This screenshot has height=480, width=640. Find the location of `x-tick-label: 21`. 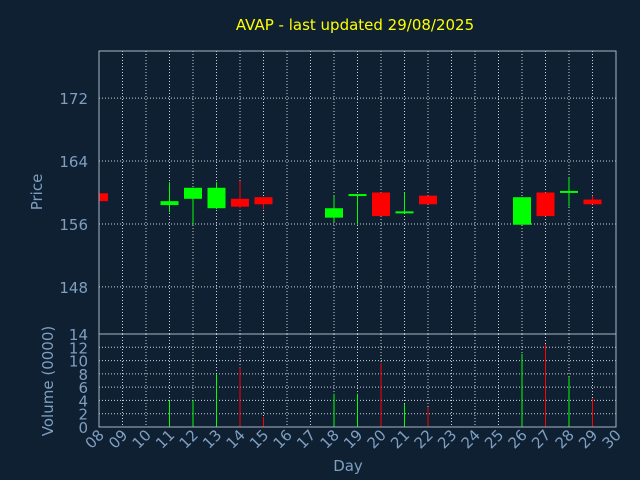

x-tick-label: 21 is located at coordinates (400, 439).